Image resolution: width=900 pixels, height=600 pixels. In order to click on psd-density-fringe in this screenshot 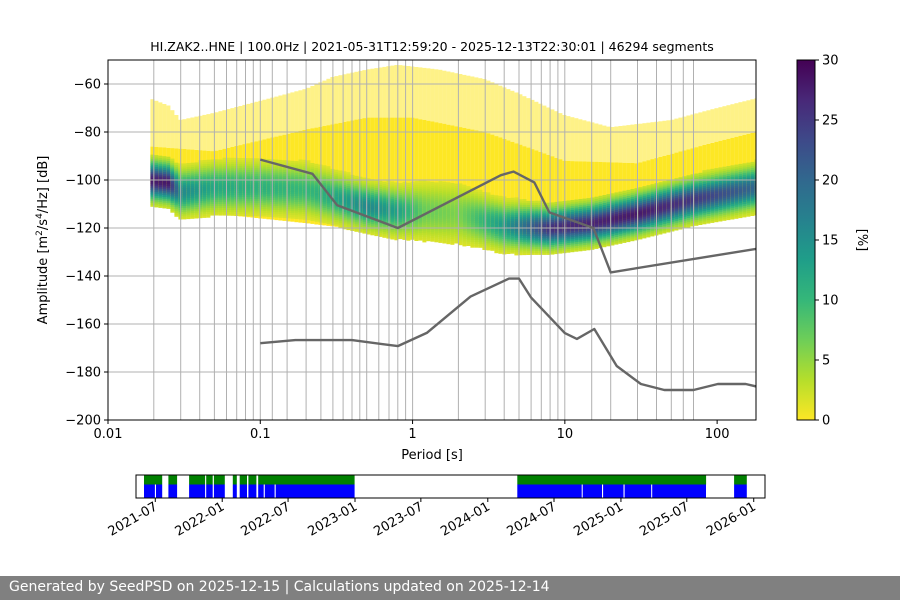, I will do `click(304, 109)`.